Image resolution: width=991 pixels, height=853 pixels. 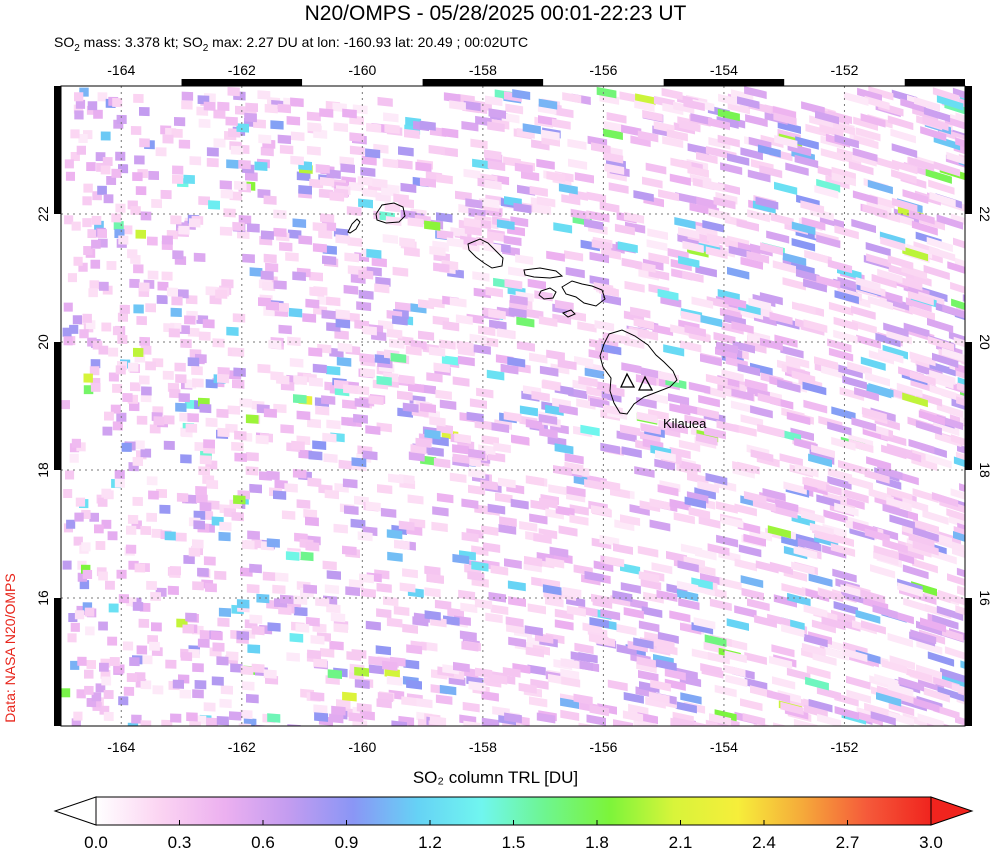 What do you see at coordinates (43, 342) in the screenshot?
I see `lat-tick-label-left: 20` at bounding box center [43, 342].